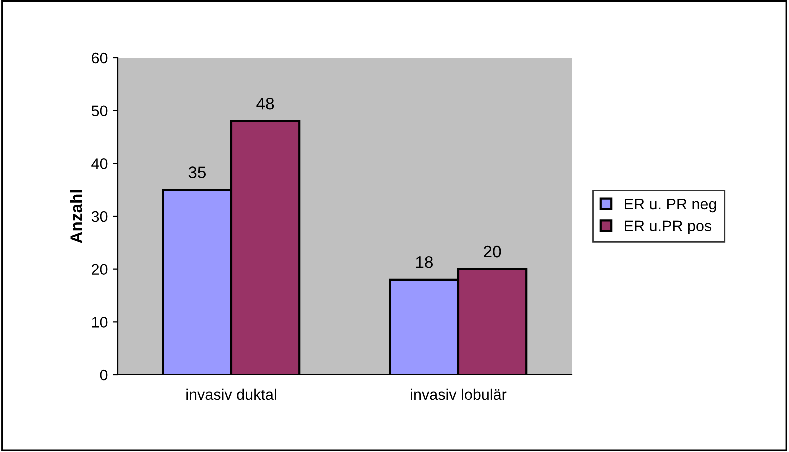 The width and height of the screenshot is (789, 452). Describe the element at coordinates (231, 394) in the screenshot. I see `x-tick-label: invasiv duktal` at that location.